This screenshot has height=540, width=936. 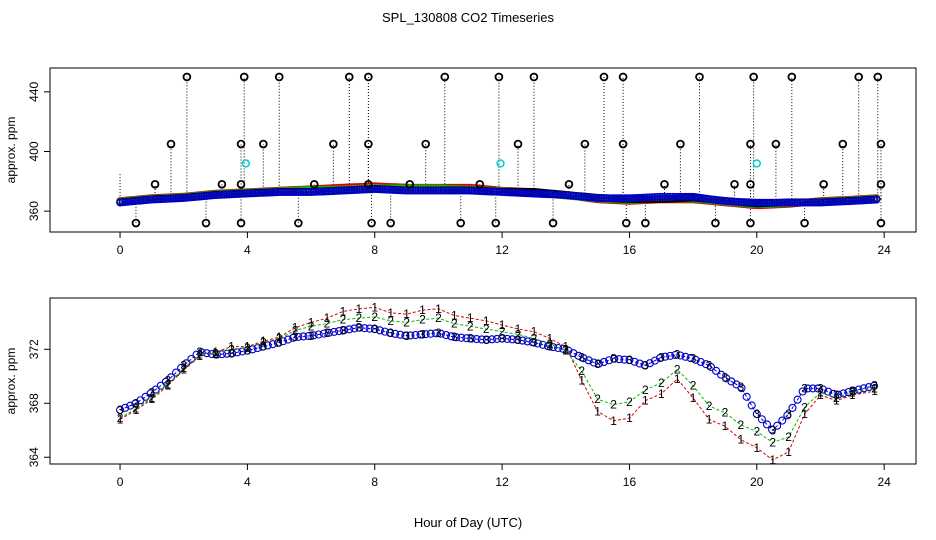 What do you see at coordinates (120, 482) in the screenshot?
I see `bottom-x-tick-label: 0` at bounding box center [120, 482].